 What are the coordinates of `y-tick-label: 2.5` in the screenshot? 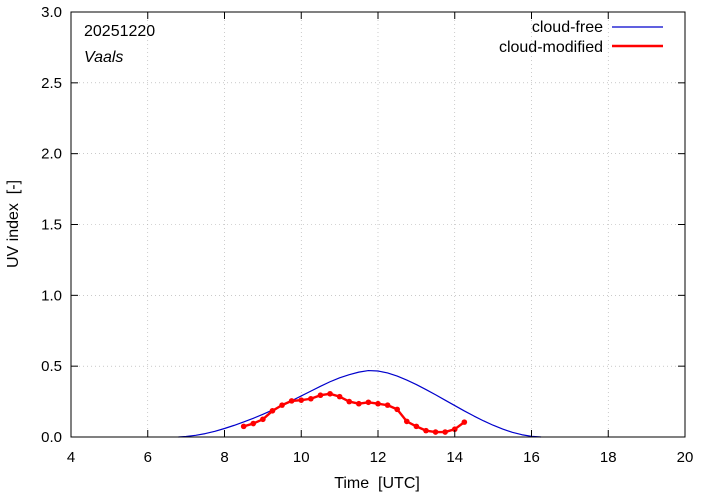 It's located at (51, 83).